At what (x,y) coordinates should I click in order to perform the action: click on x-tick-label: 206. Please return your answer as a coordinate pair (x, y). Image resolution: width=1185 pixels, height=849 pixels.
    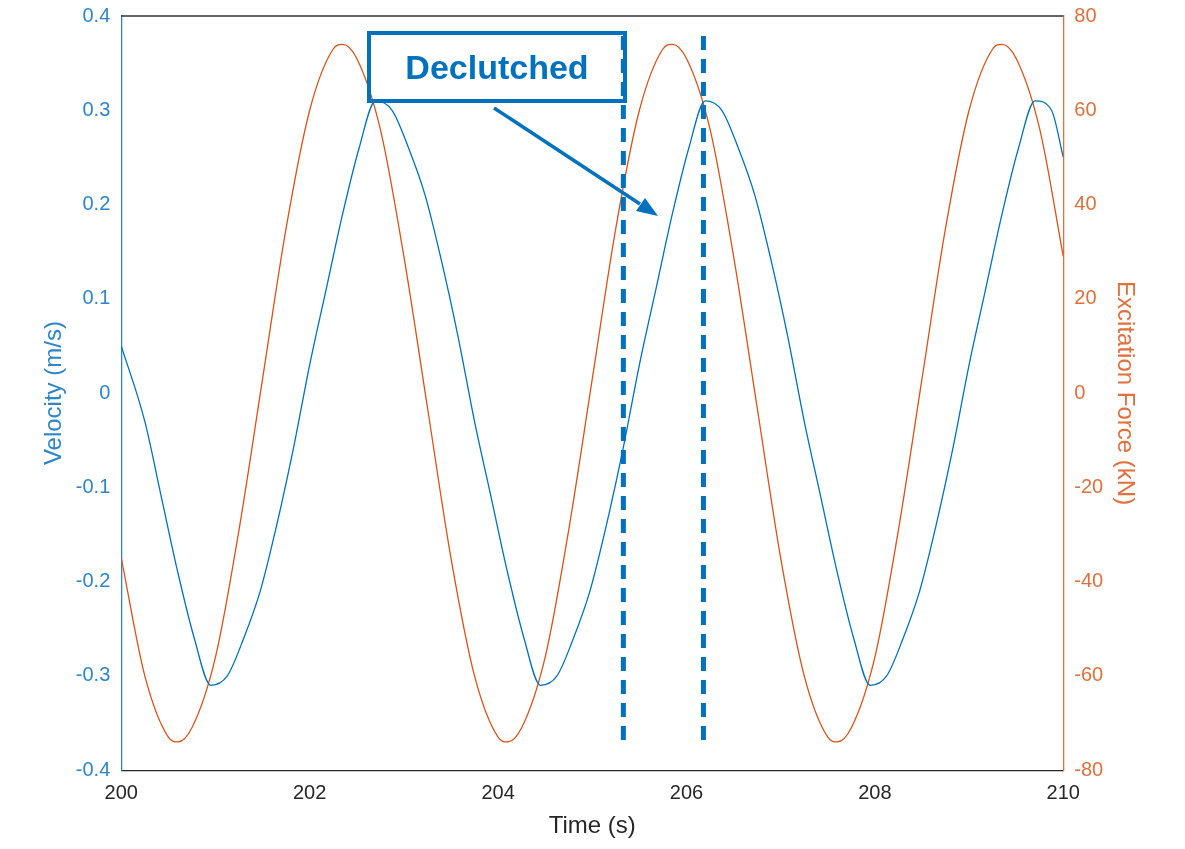
    Looking at the image, I should click on (686, 791).